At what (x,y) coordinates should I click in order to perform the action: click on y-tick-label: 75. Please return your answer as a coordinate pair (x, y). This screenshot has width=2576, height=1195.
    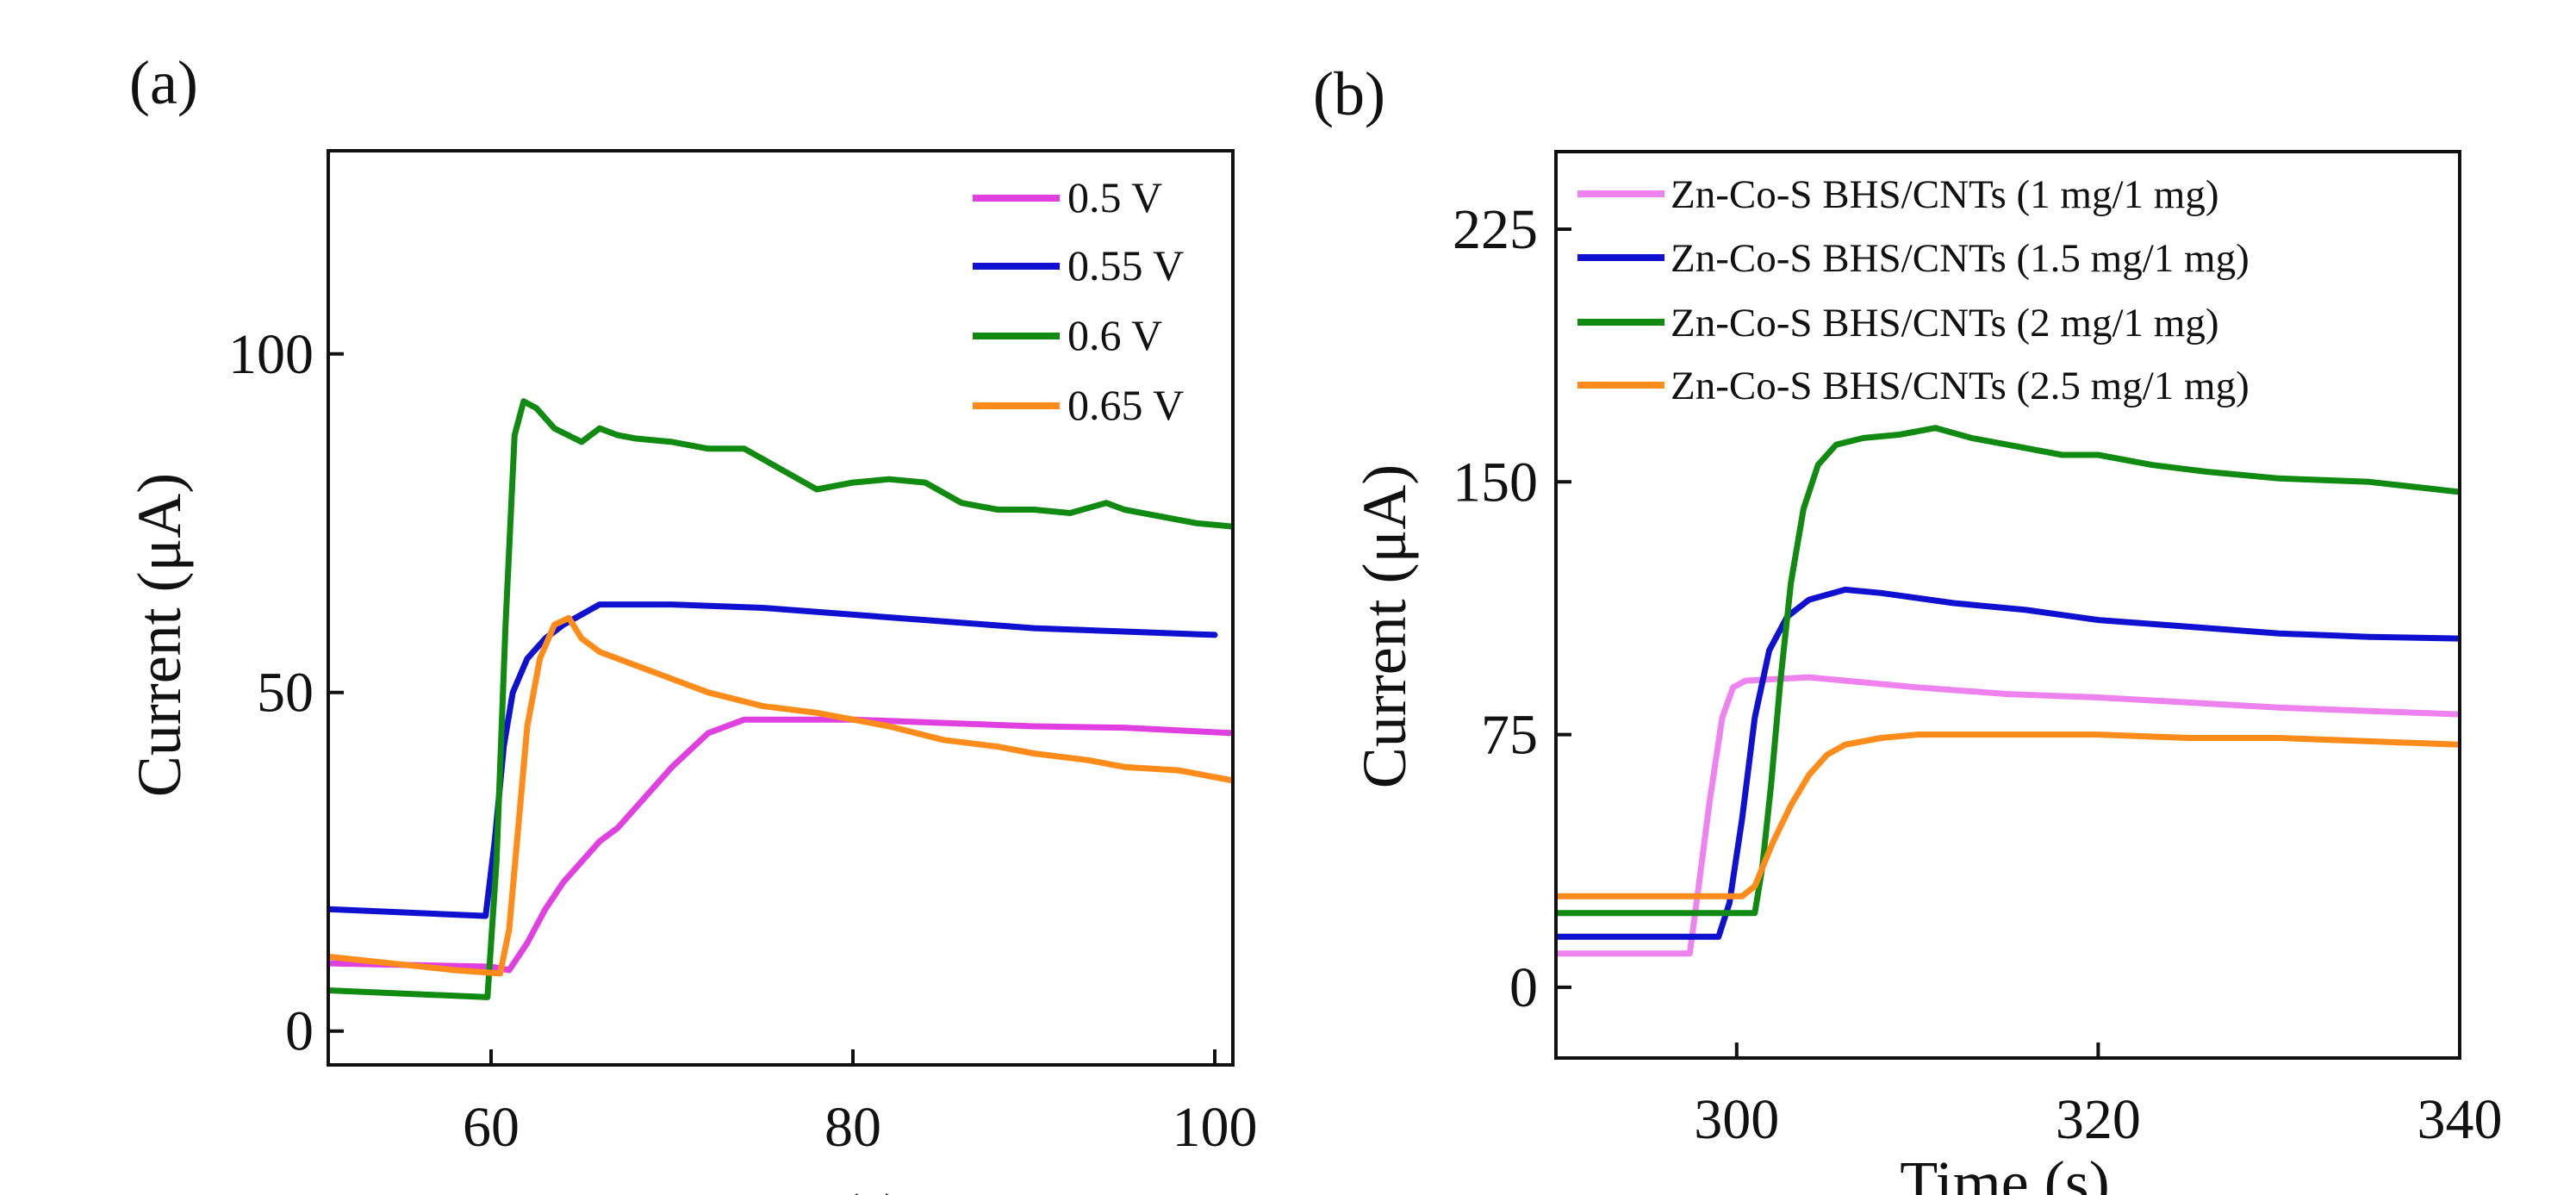
    Looking at the image, I should click on (1510, 736).